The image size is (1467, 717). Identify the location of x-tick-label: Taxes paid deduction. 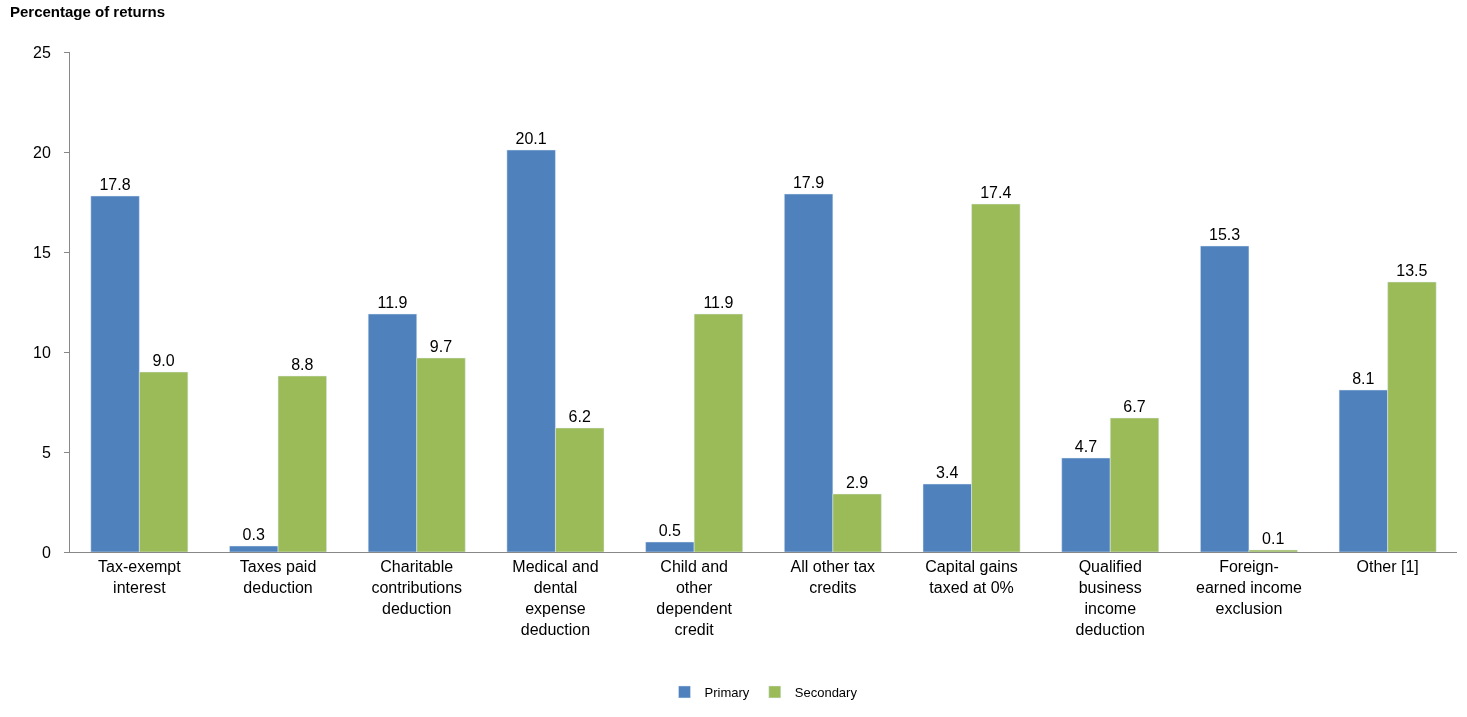
(278, 577).